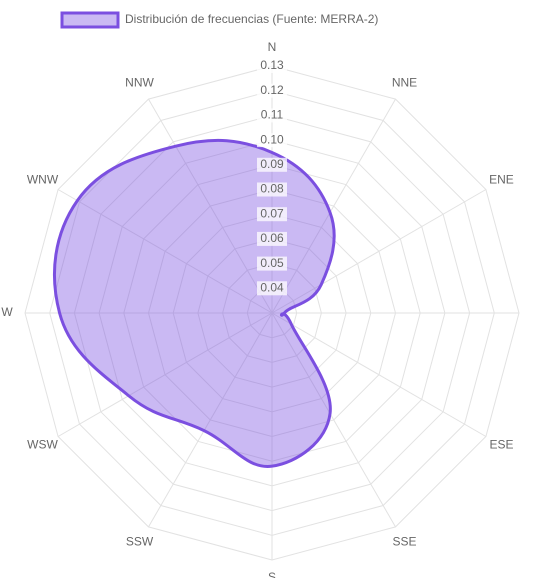 Image resolution: width=534 pixels, height=583 pixels. I want to click on tick-label: 0.05, so click(272, 263).